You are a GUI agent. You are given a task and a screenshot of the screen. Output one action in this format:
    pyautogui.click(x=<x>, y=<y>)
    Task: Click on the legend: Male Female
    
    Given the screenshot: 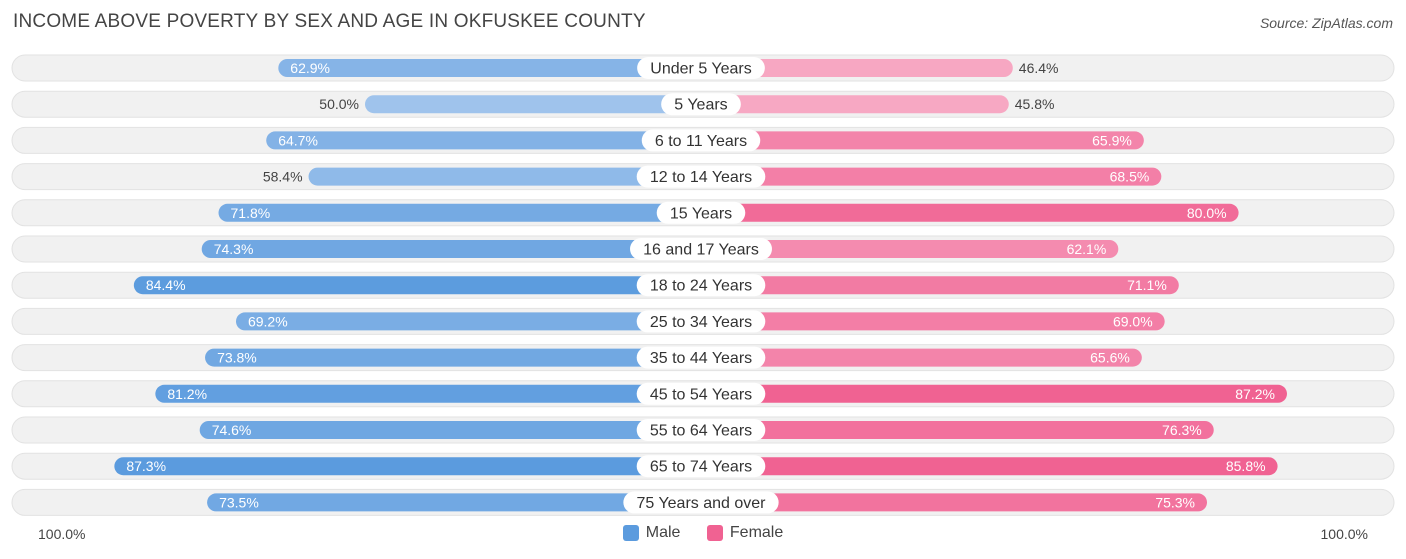 What is the action you would take?
    pyautogui.click(x=703, y=535)
    